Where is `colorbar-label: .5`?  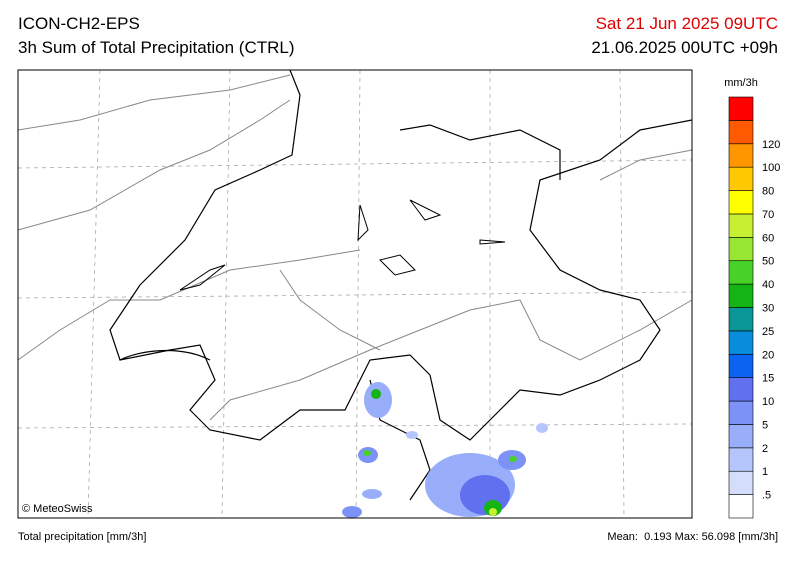 colorbar-label: .5 is located at coordinates (766, 496).